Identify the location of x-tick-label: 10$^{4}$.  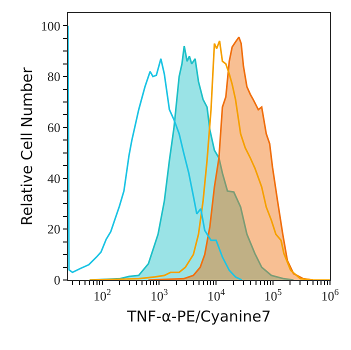
(216, 295).